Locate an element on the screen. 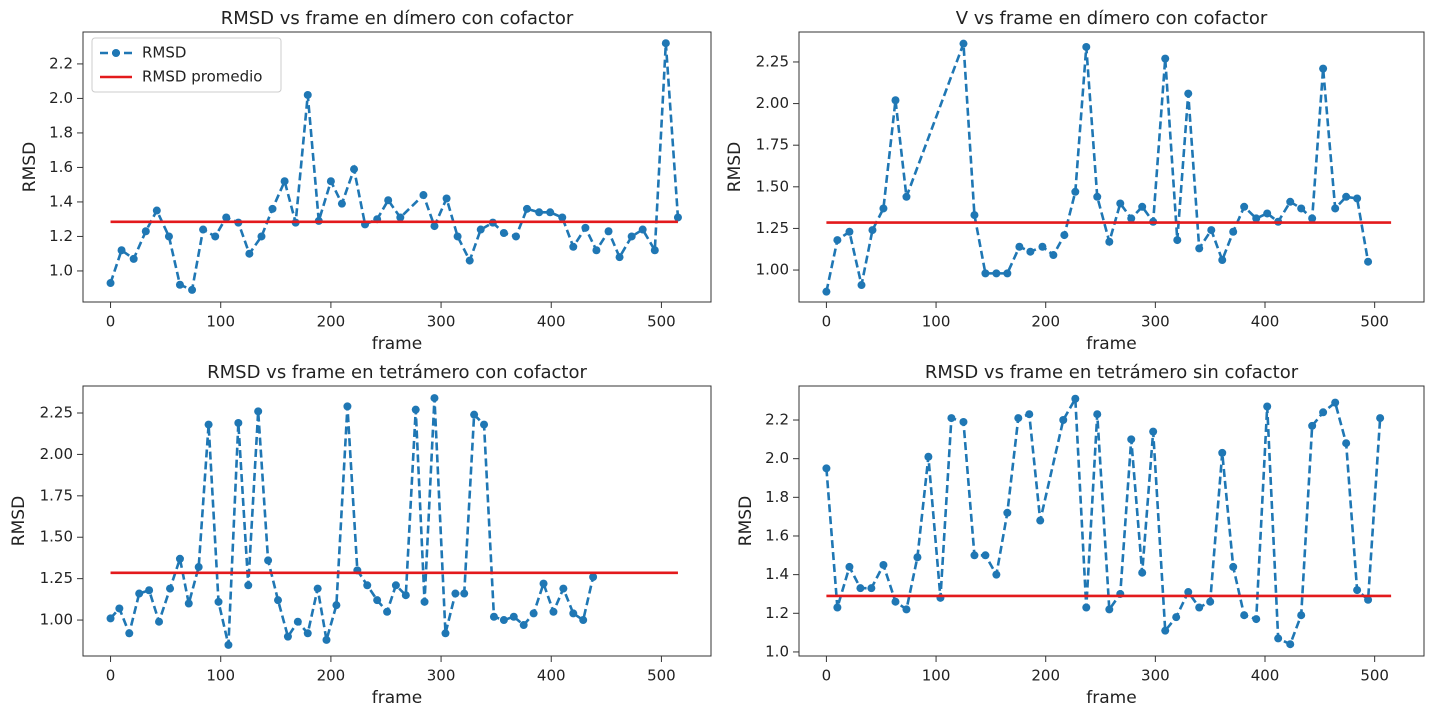 Image resolution: width=1440 pixels, height=724 pixels. y-tick-label: 1.8 is located at coordinates (61, 132).